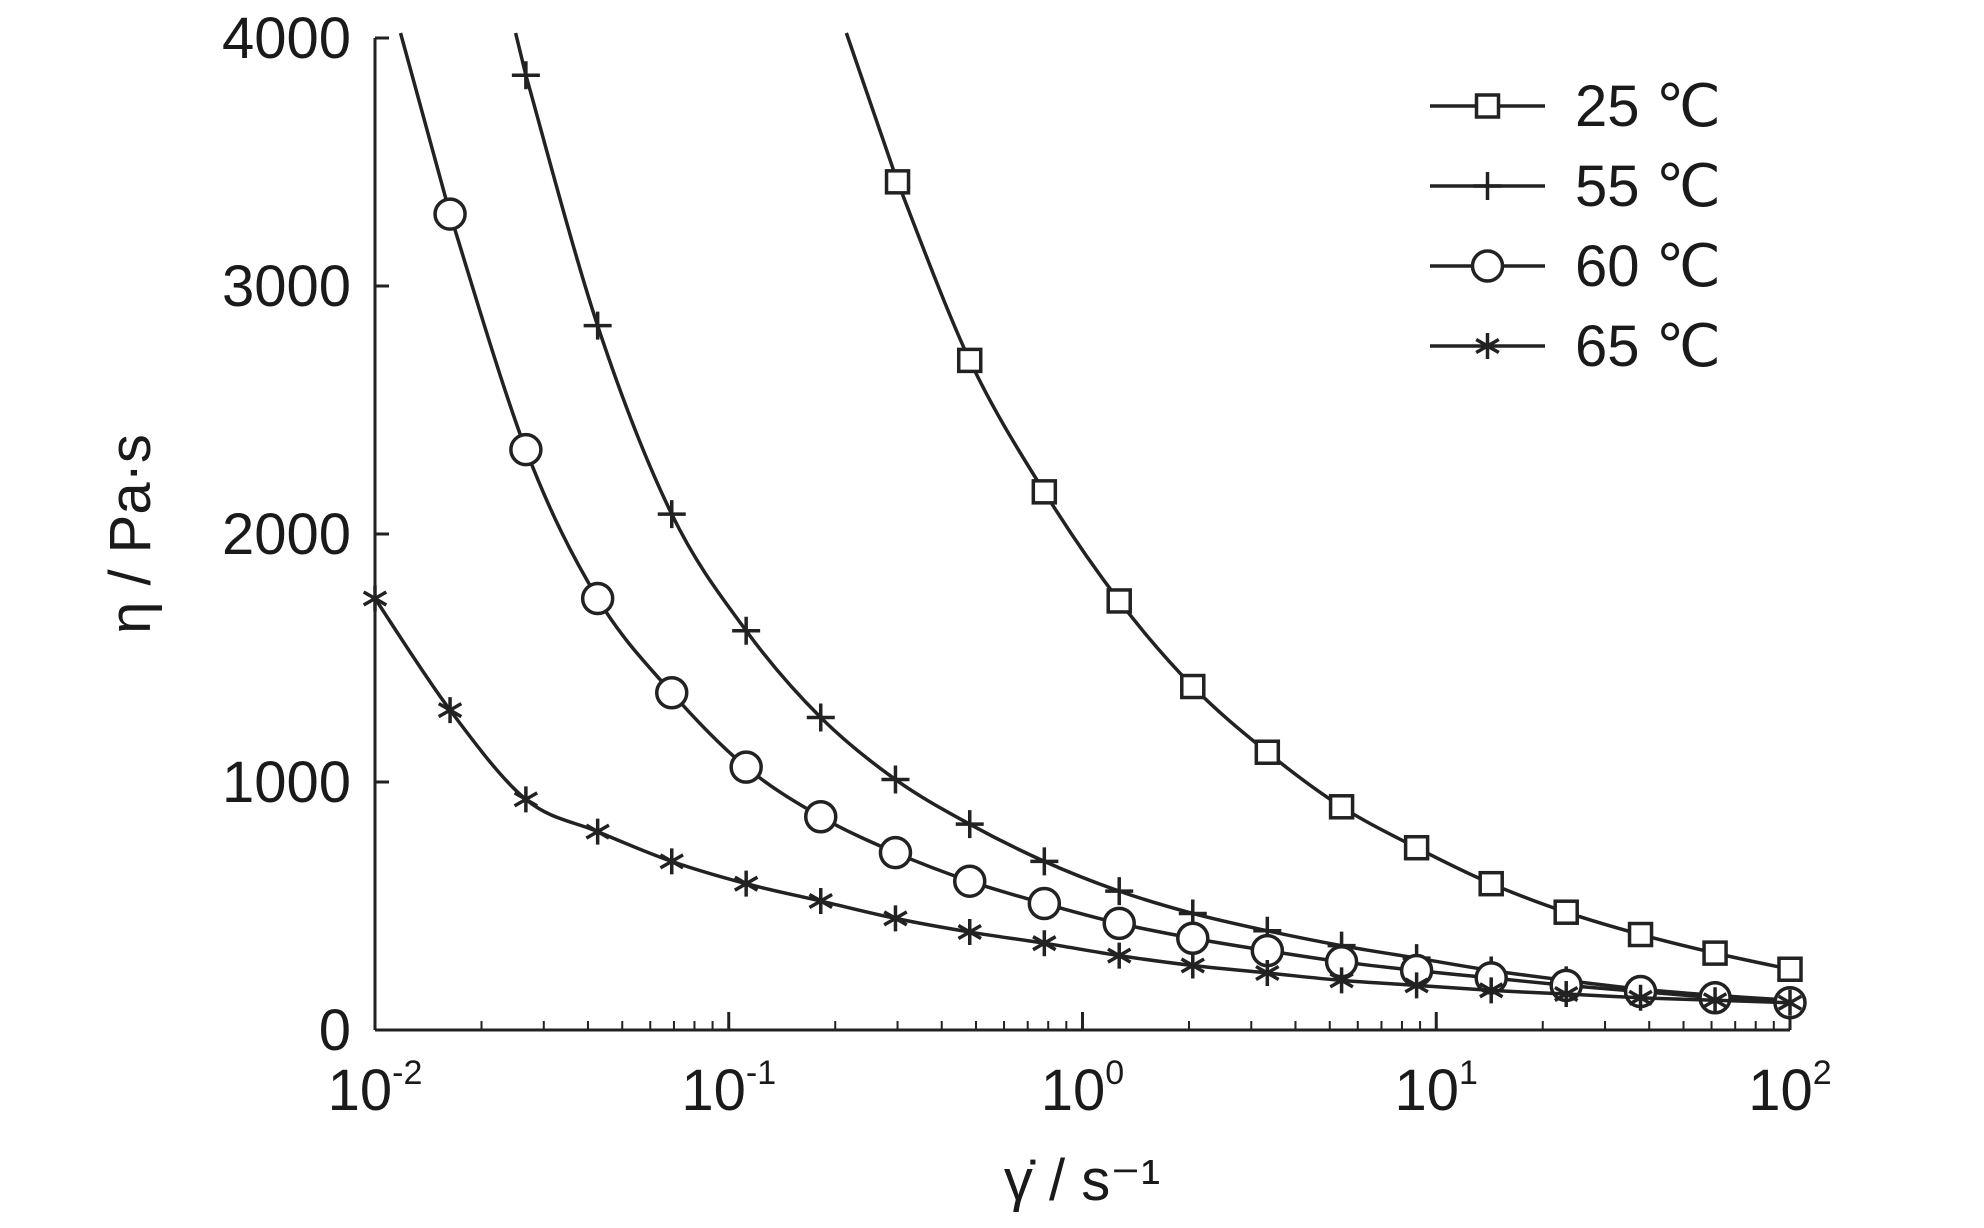  What do you see at coordinates (130, 534) in the screenshot?
I see `y-axis-title: η / Pa·s` at bounding box center [130, 534].